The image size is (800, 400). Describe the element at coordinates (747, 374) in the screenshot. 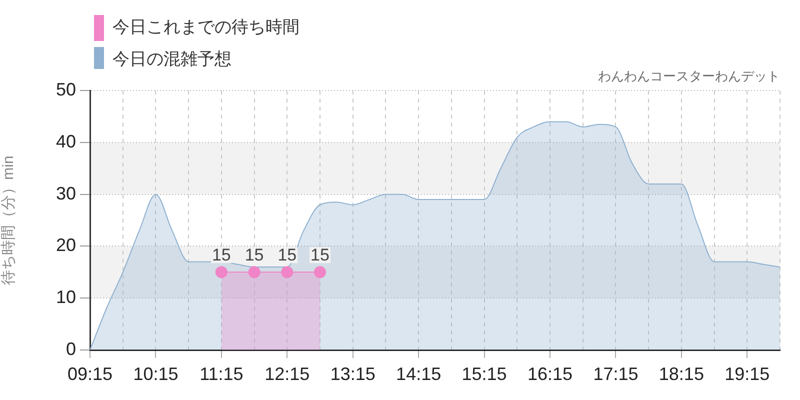

I see `x-tick-label: 19:15` at that location.